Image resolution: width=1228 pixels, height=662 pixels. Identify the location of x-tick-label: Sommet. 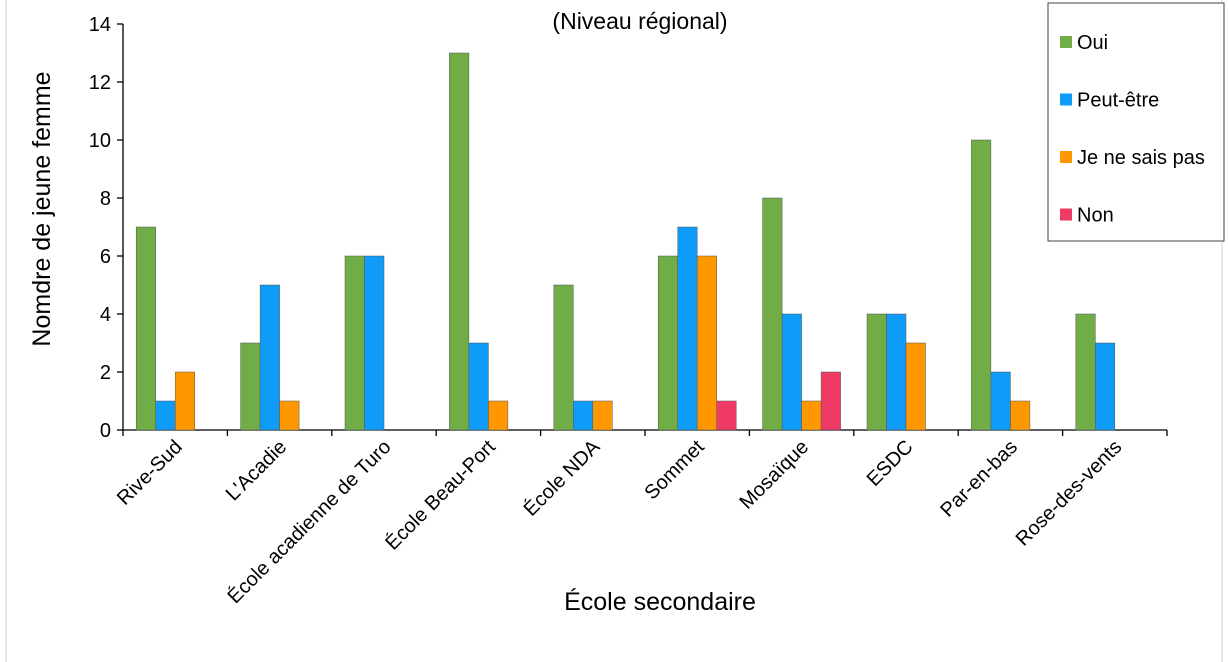
(675, 470).